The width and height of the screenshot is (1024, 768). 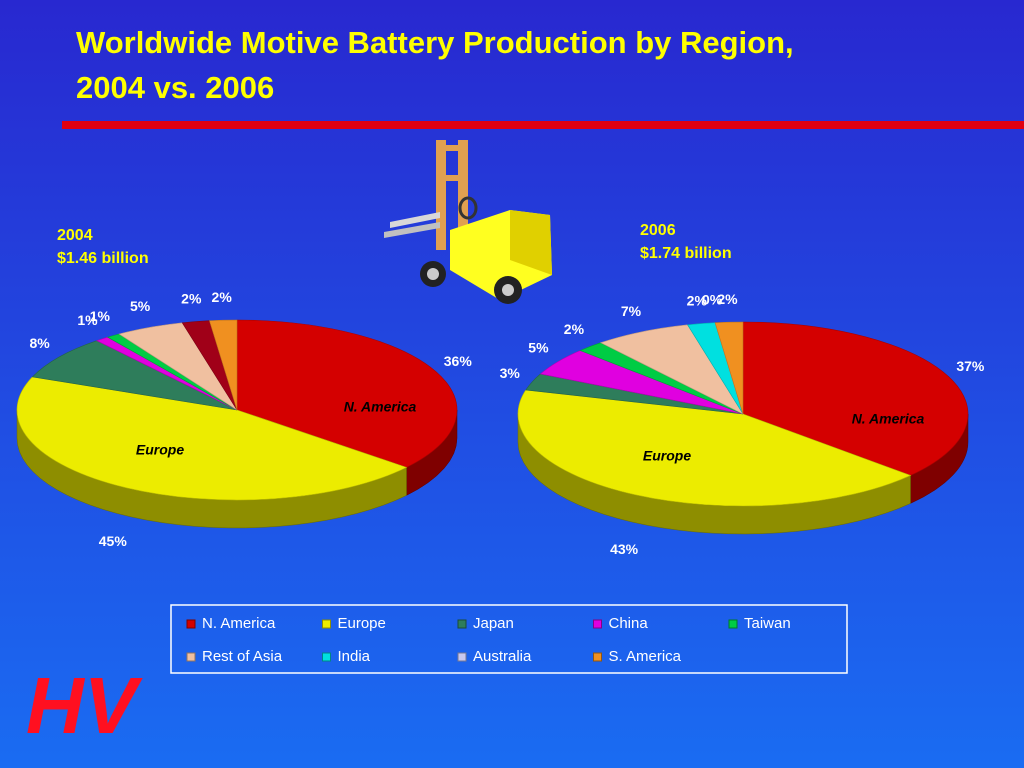 What do you see at coordinates (629, 623) in the screenshot?
I see `legend-label: China` at bounding box center [629, 623].